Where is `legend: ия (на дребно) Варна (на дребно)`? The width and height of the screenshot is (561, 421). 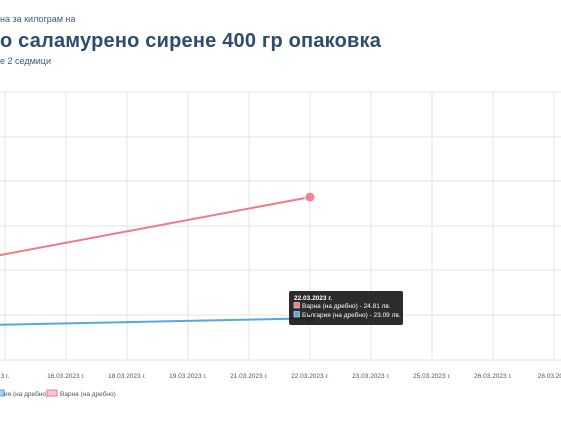
legend: ия (на дребно) Варна (на дребно) is located at coordinates (58, 393).